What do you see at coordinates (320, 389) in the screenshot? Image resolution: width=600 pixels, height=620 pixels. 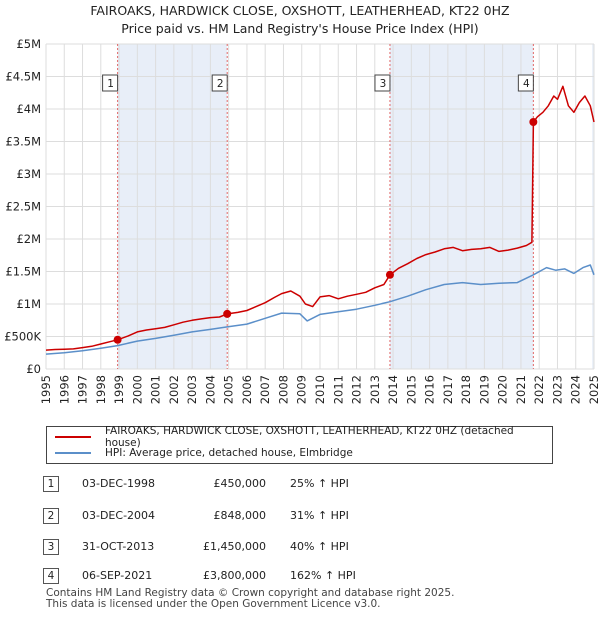 I see `x-tick-label: 2010` at bounding box center [320, 389].